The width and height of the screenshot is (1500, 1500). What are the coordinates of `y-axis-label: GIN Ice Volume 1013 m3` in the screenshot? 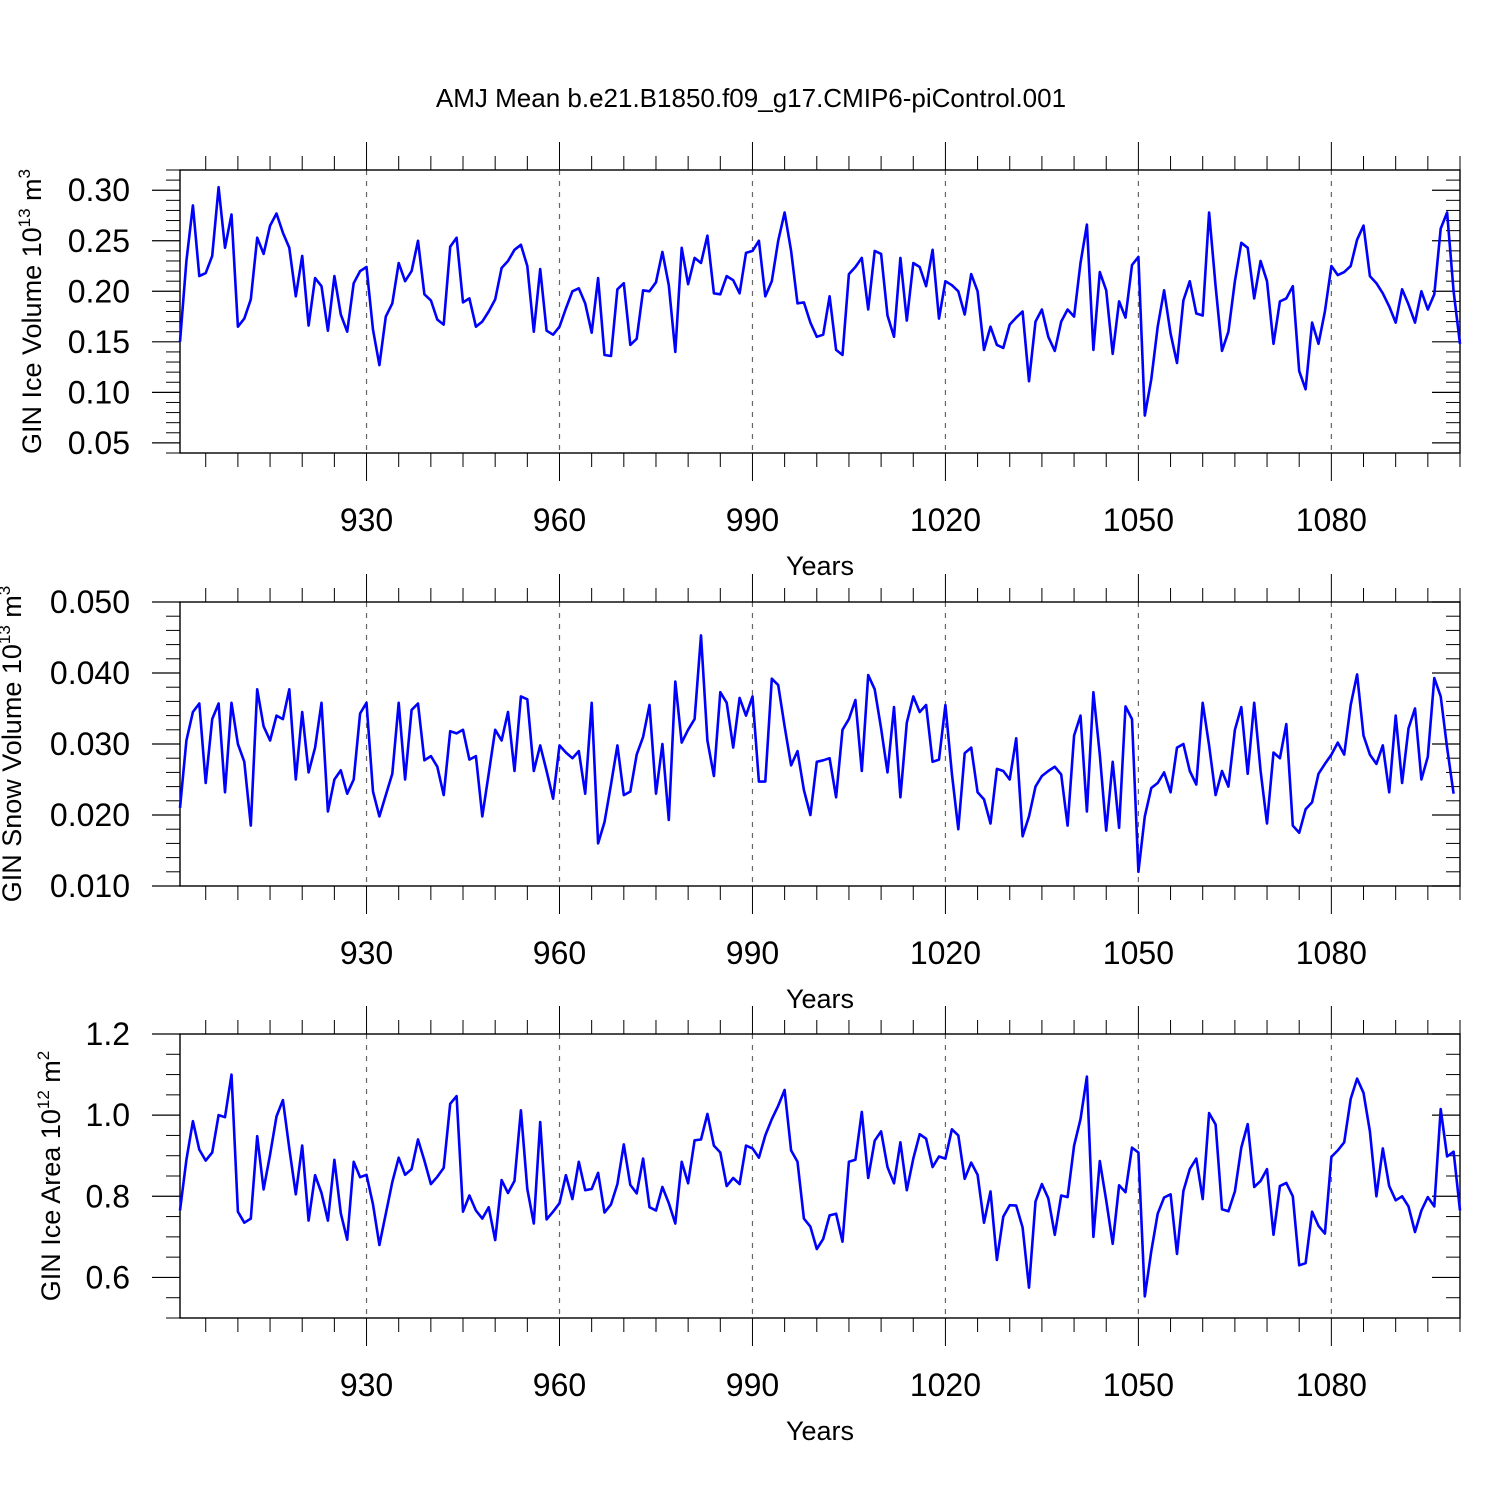 It's located at (31, 311).